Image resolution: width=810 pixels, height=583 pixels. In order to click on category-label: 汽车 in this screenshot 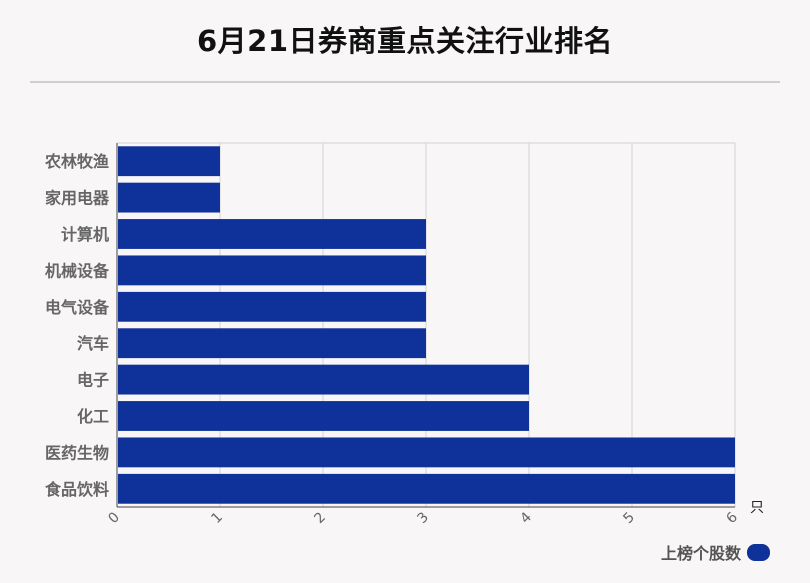, I will do `click(93, 343)`.